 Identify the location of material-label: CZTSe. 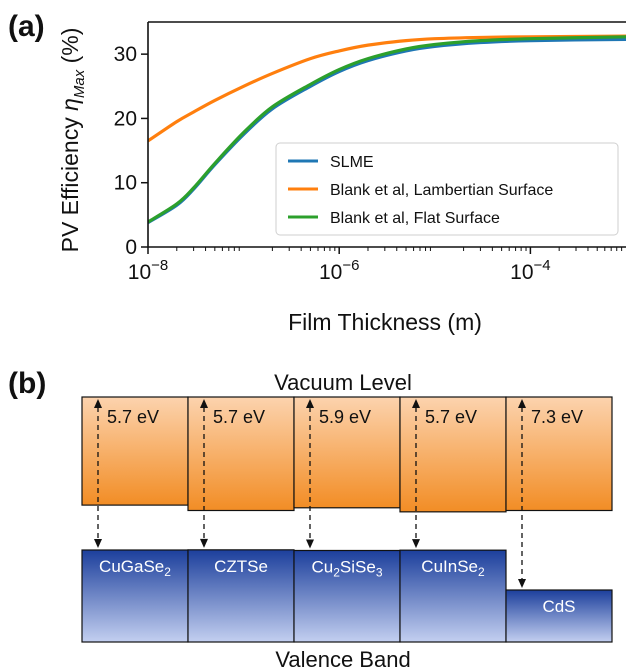
(241, 566).